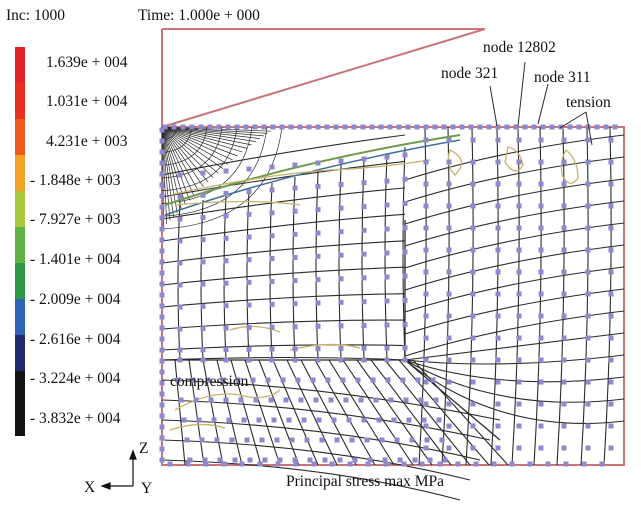 This screenshot has width=641, height=506. What do you see at coordinates (197, 427) in the screenshot?
I see `contour-line` at bounding box center [197, 427].